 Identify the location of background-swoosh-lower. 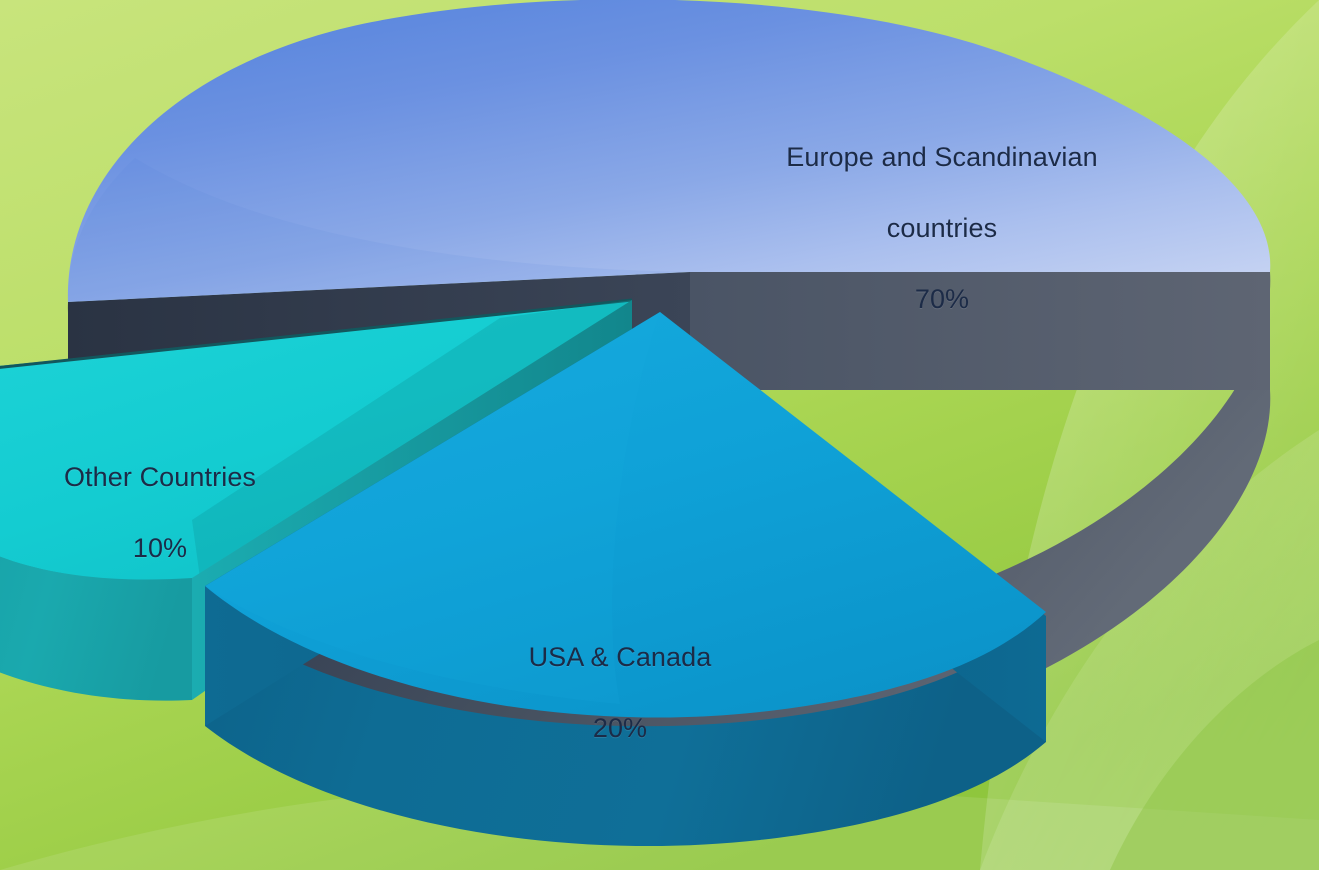
(1149, 650).